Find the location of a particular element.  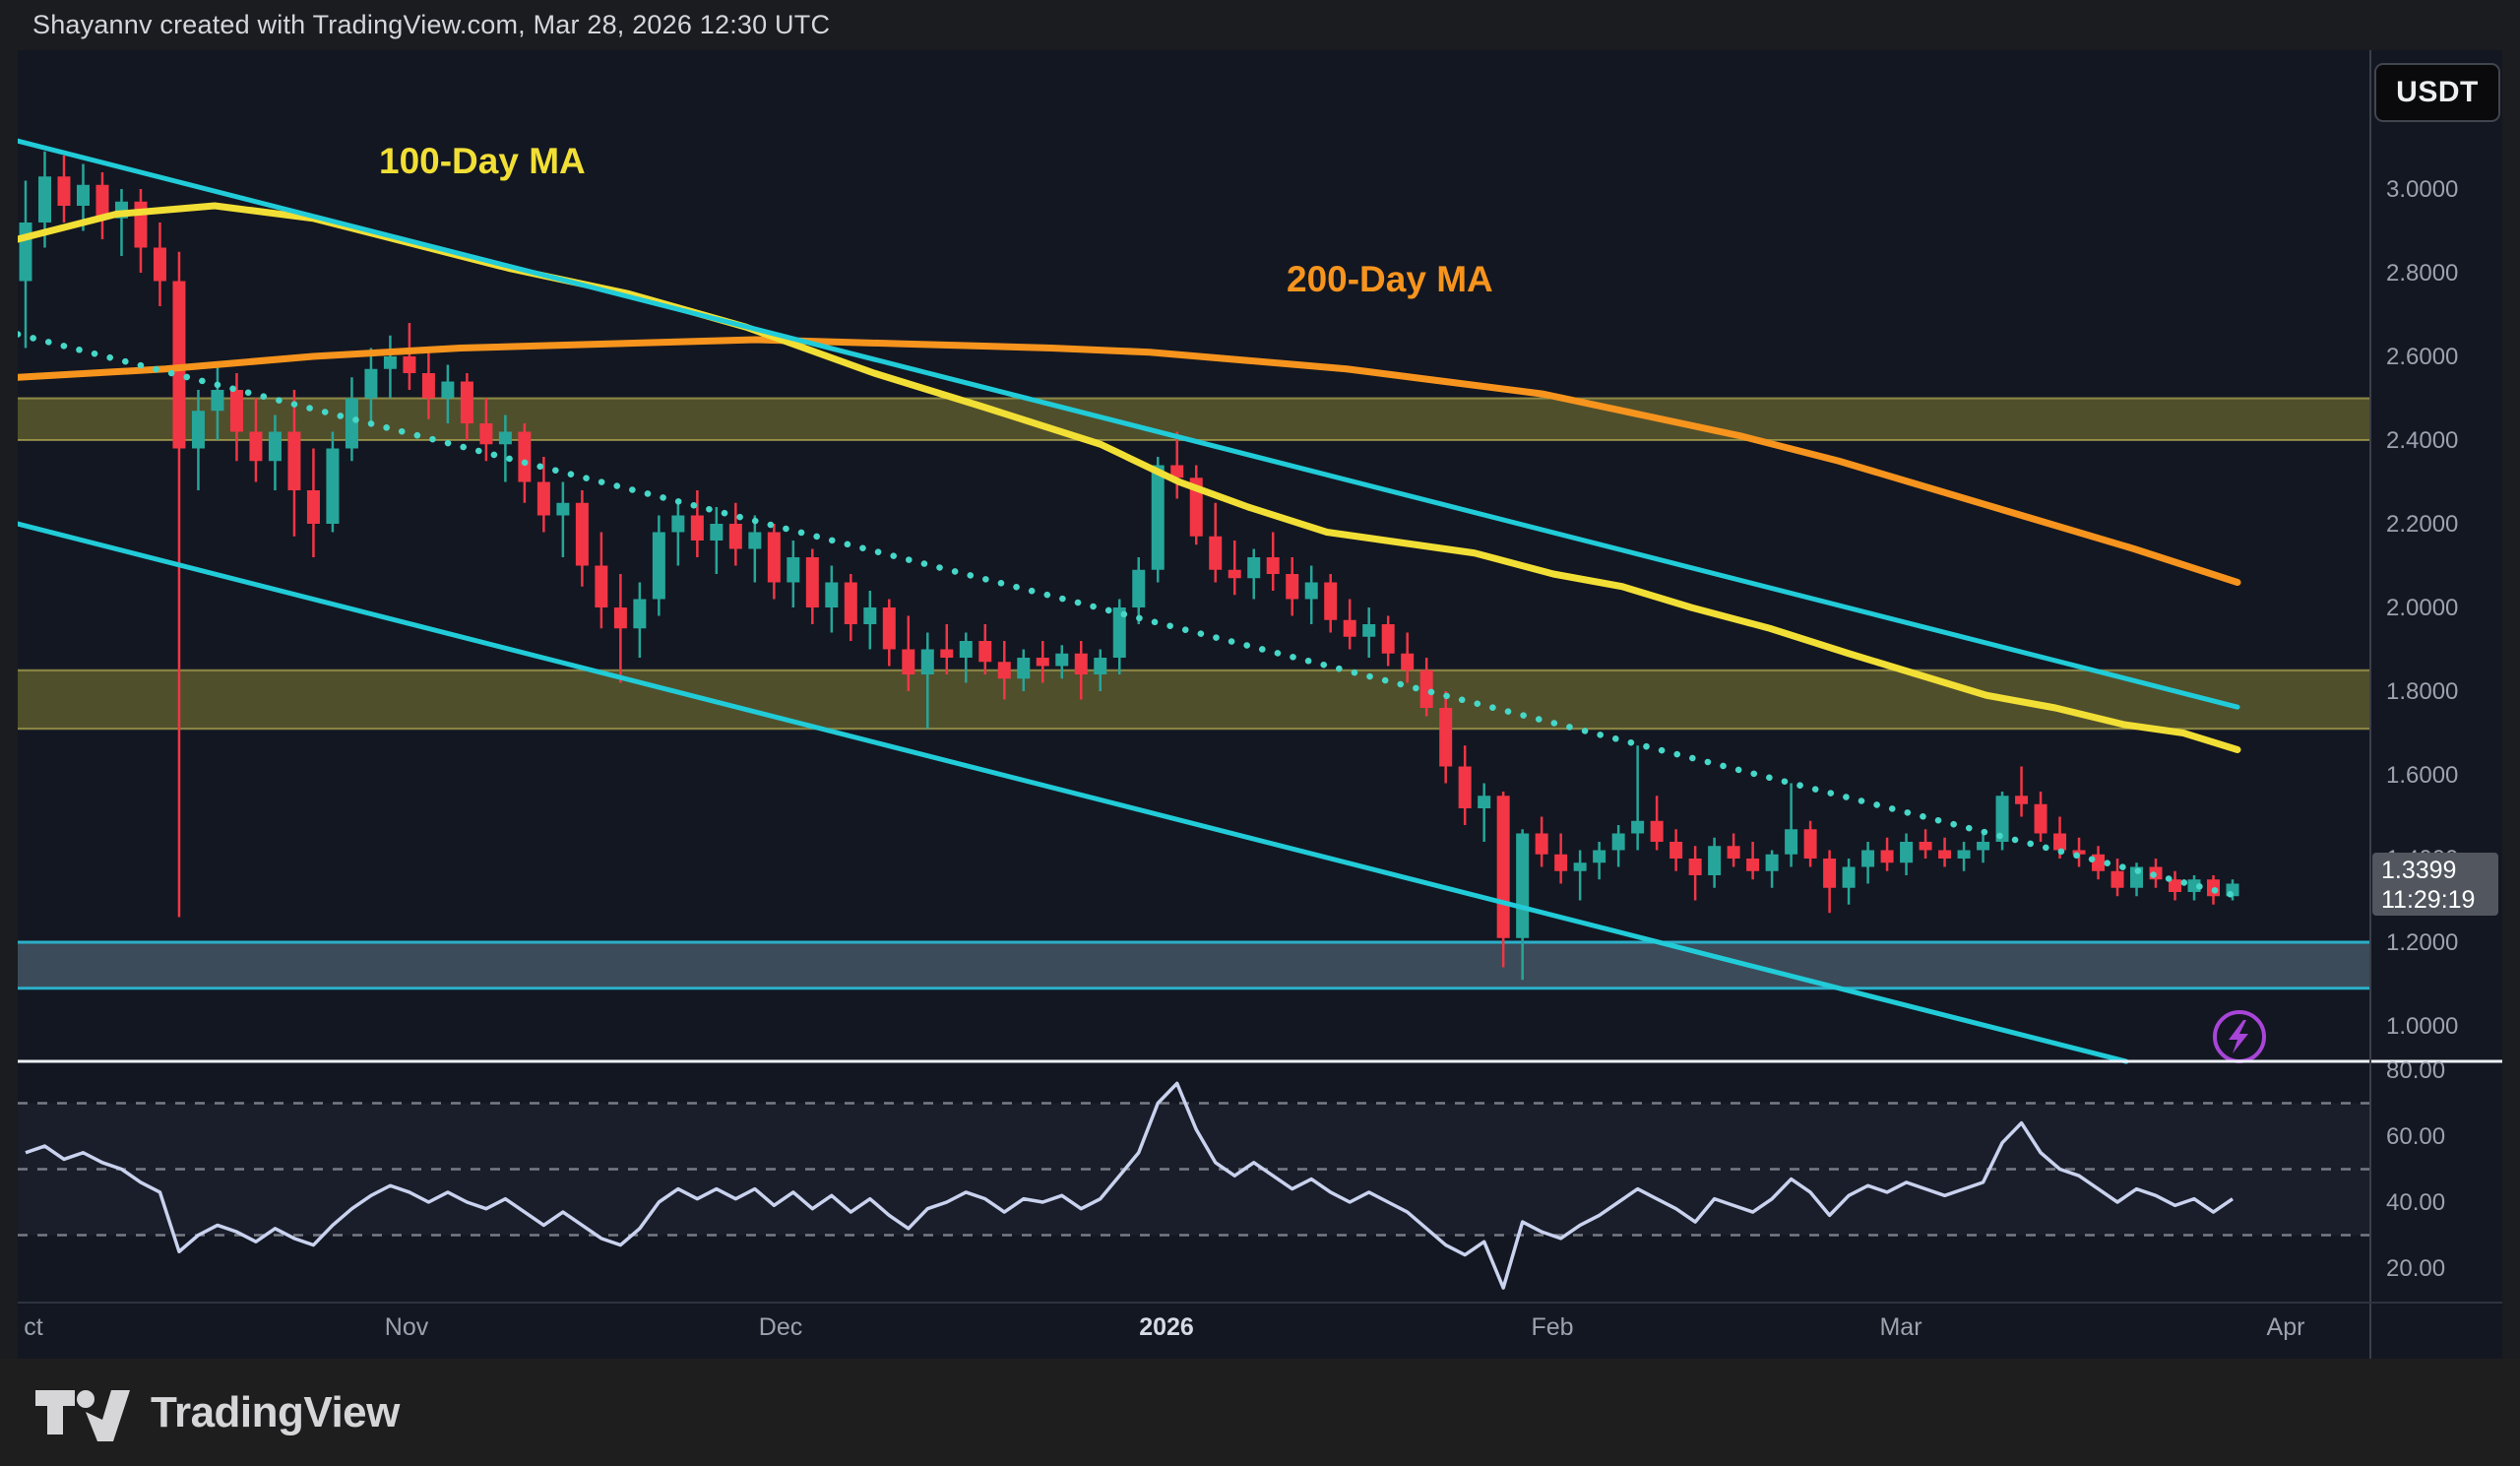

rsi-line is located at coordinates (1129, 1186).